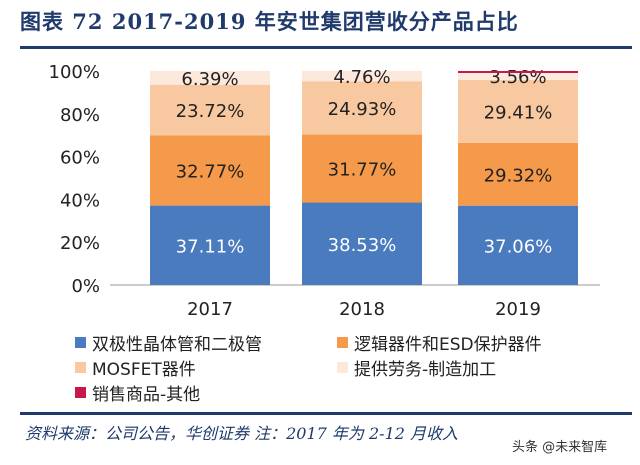 The image size is (640, 465). I want to click on data-label: 23.72%, so click(210, 111).